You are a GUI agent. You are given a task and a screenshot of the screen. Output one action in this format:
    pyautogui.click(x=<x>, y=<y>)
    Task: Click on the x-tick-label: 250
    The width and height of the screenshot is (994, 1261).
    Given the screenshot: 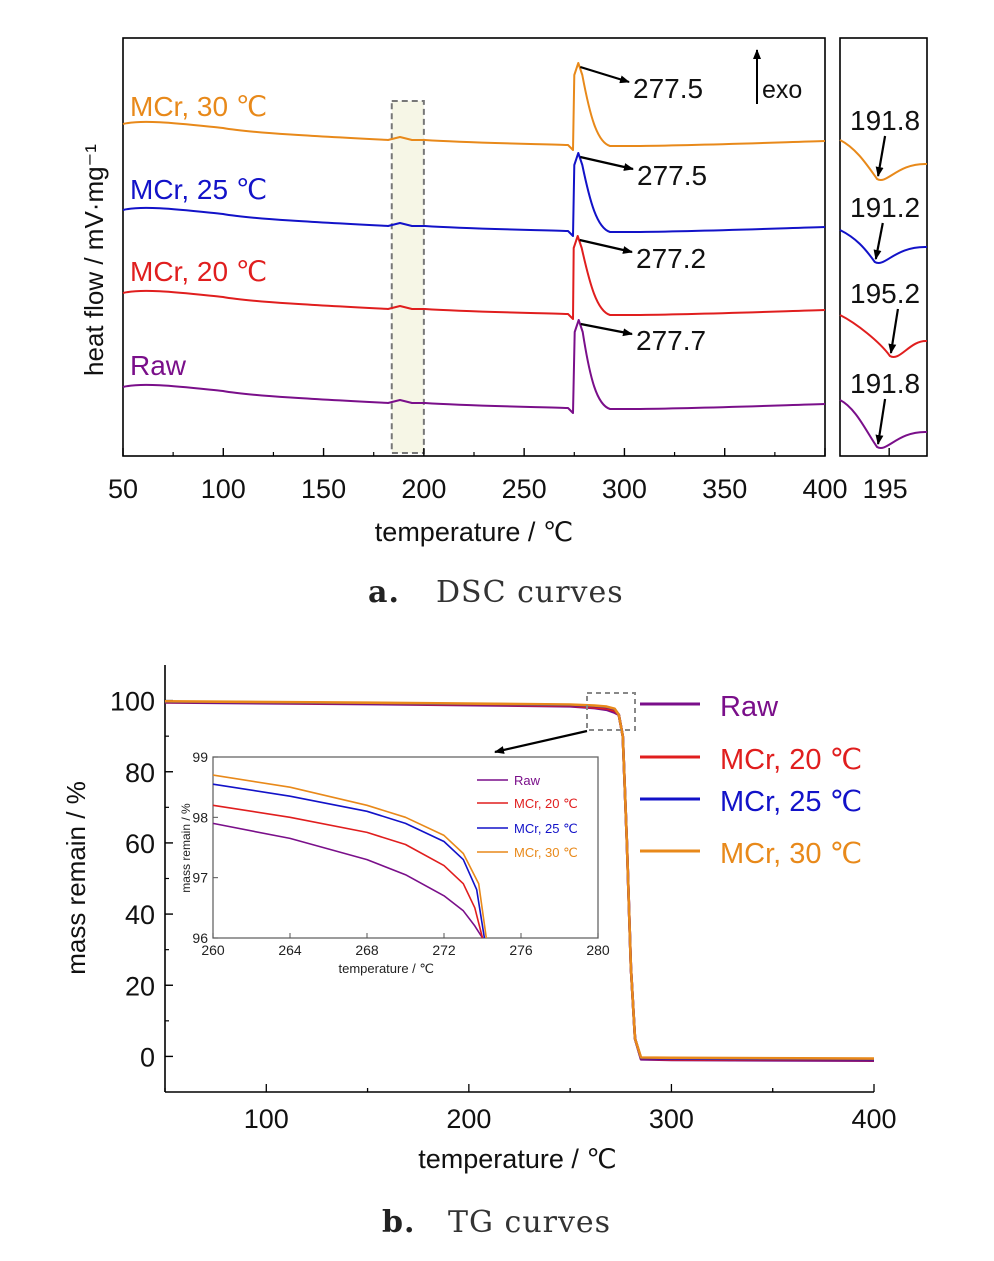 What is the action you would take?
    pyautogui.click(x=524, y=489)
    